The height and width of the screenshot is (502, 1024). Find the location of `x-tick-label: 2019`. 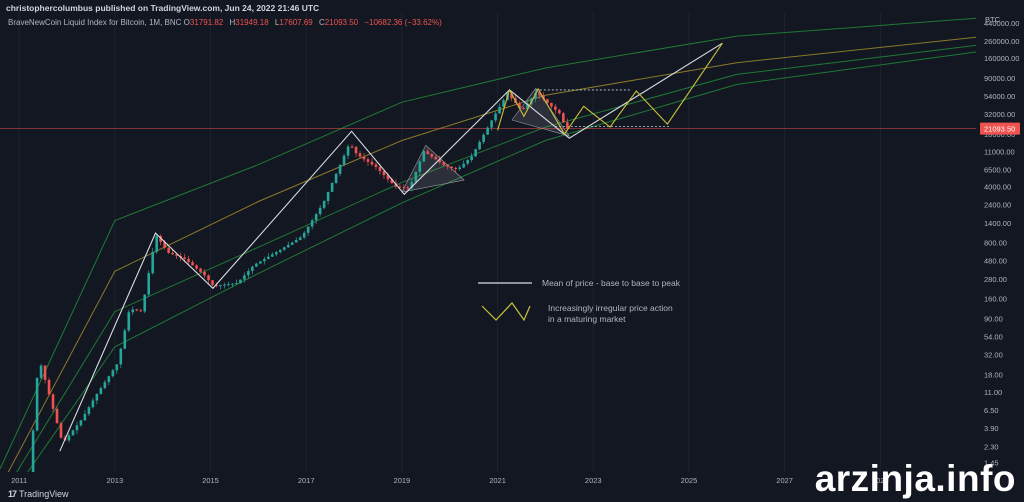

x-tick-label: 2019 is located at coordinates (402, 480).